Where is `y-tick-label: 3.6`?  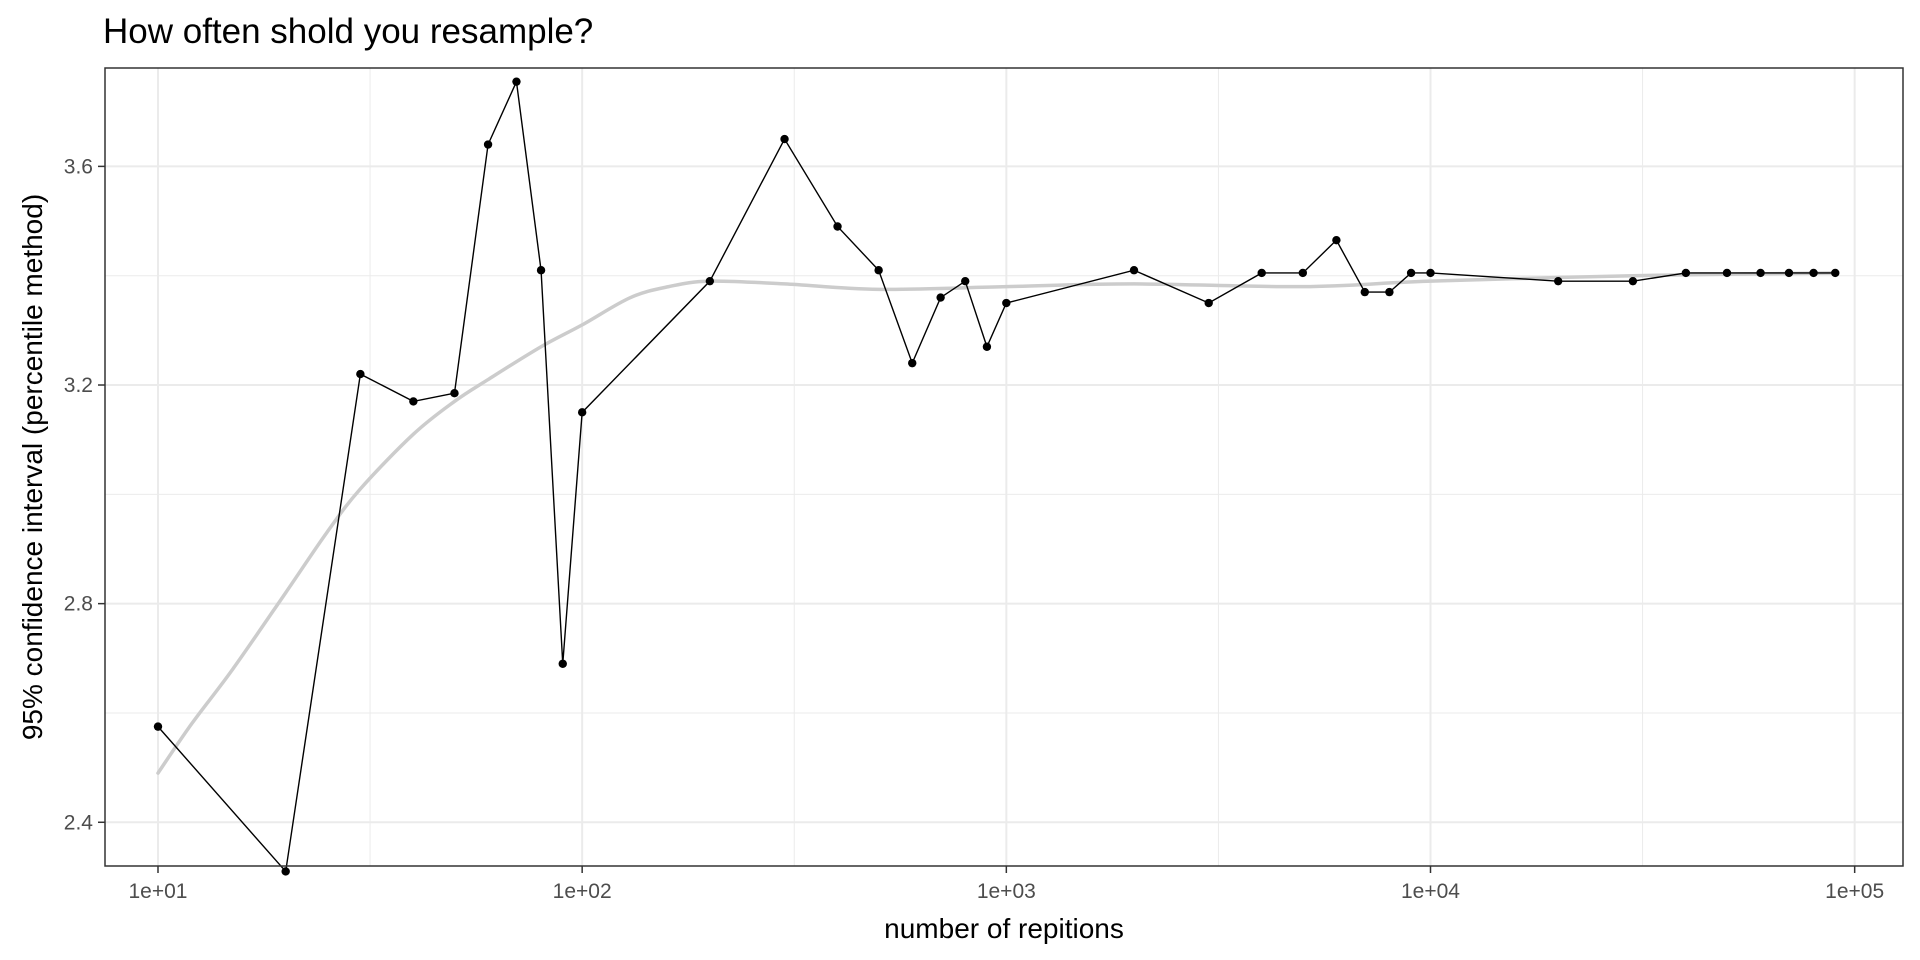
y-tick-label: 3.6 is located at coordinates (78, 166).